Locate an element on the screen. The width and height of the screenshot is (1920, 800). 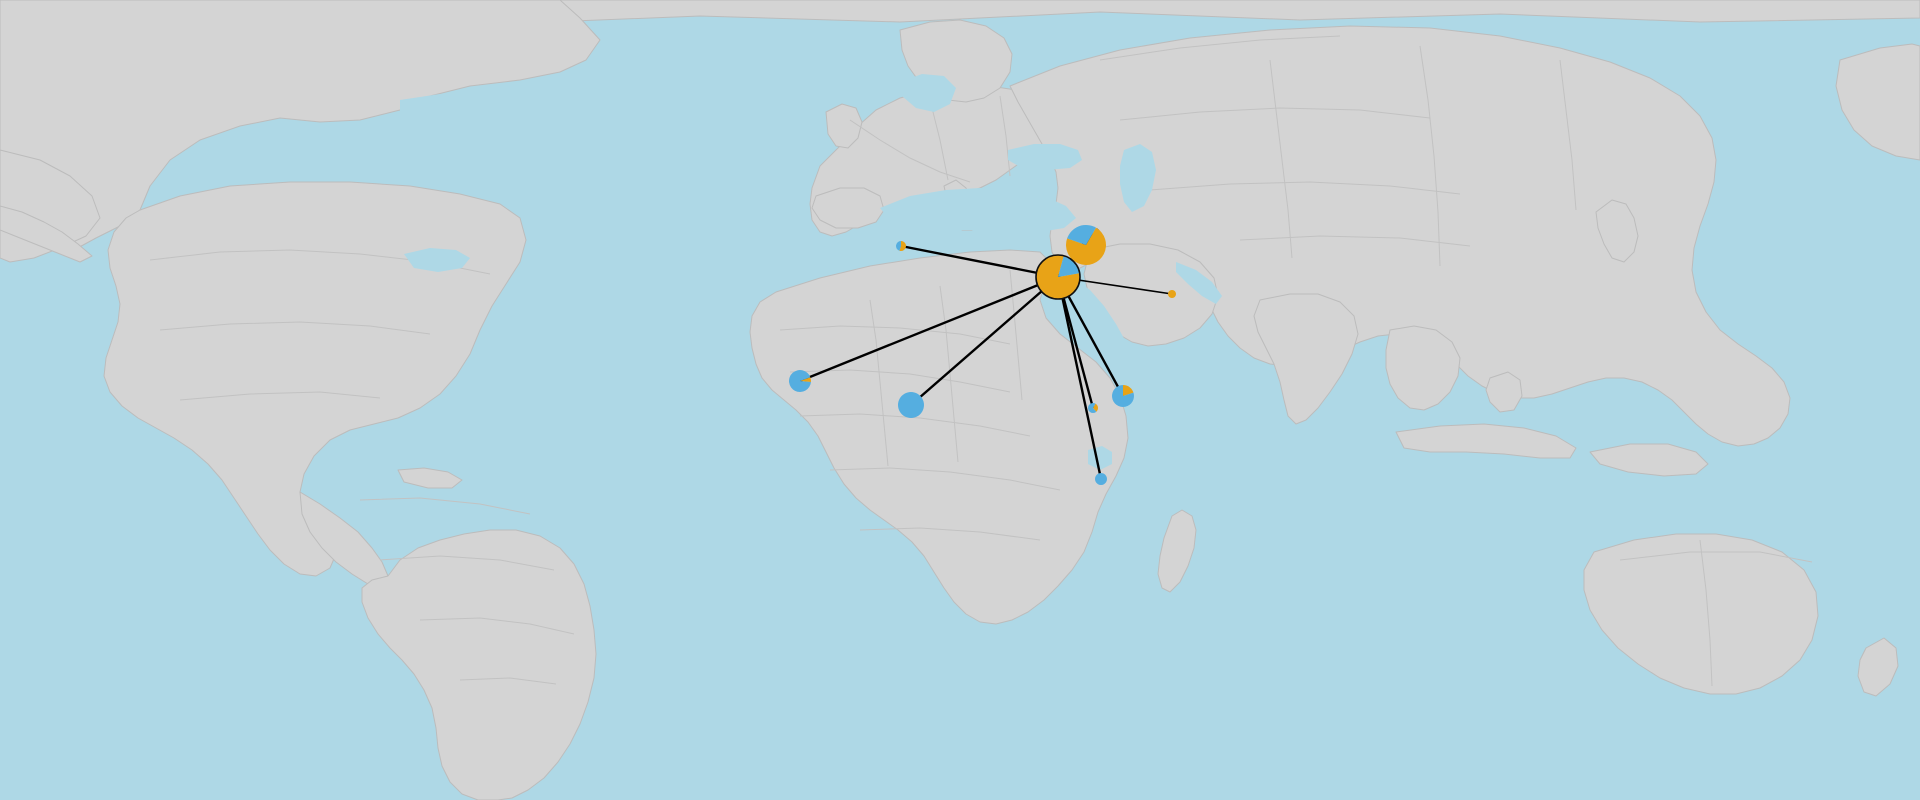
water-lake-victoria is located at coordinates (1100, 458).